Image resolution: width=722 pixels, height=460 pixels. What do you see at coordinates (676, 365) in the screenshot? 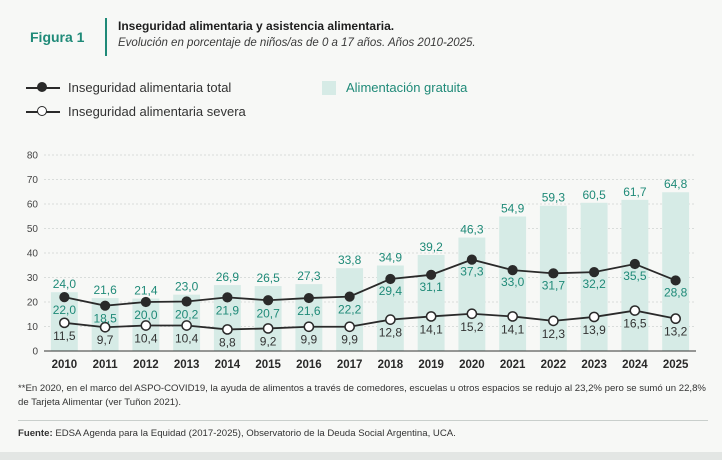
I see `x-tick-label: 2025` at bounding box center [676, 365].